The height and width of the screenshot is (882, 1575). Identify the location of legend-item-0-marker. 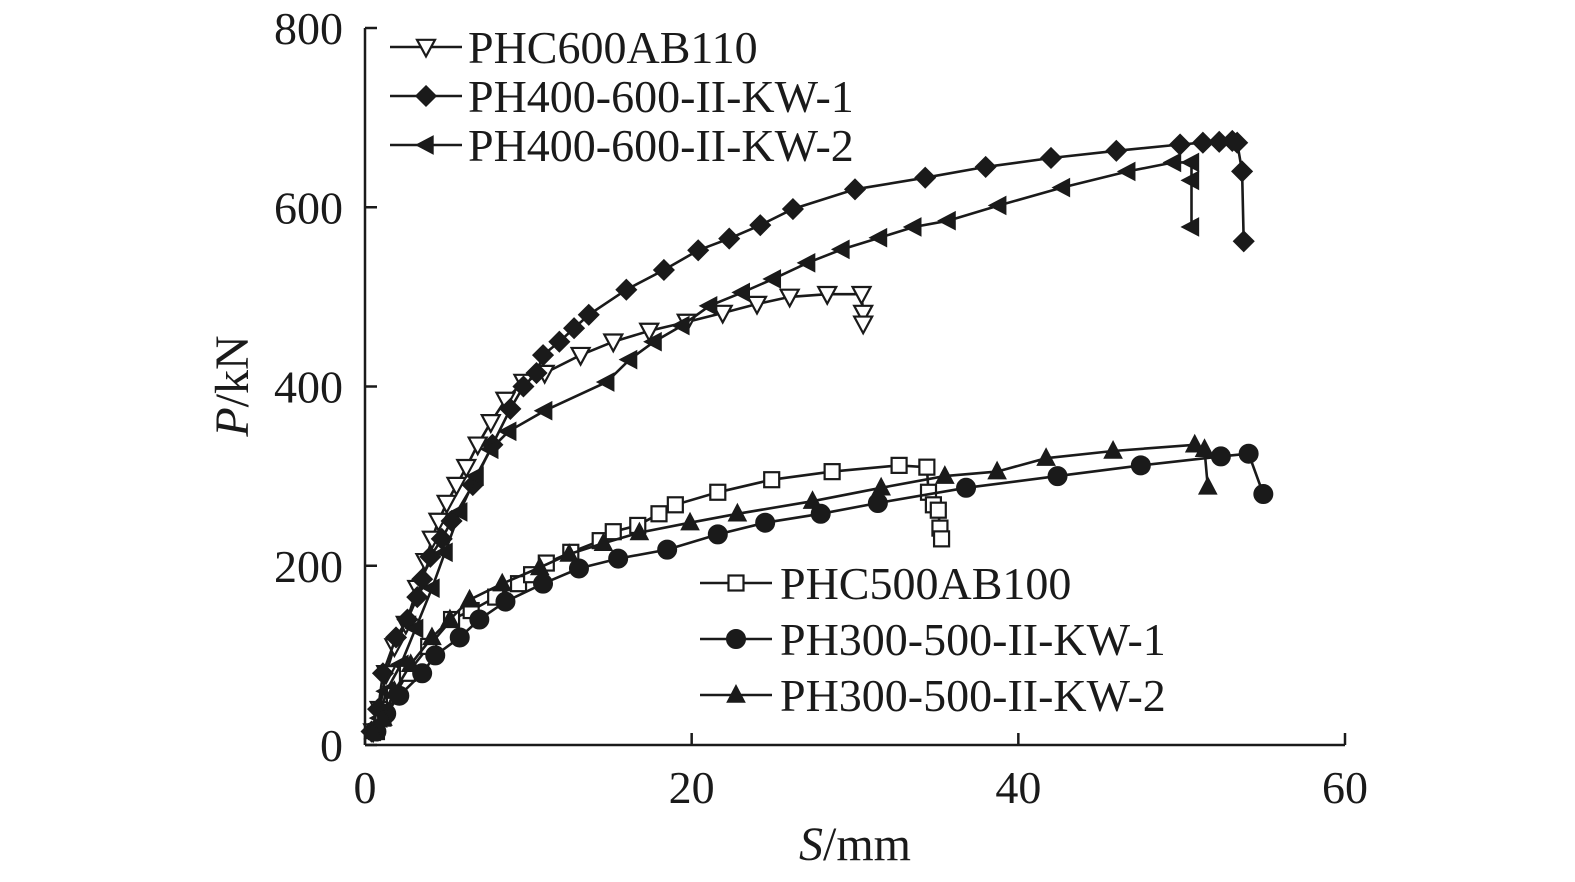
(426, 48).